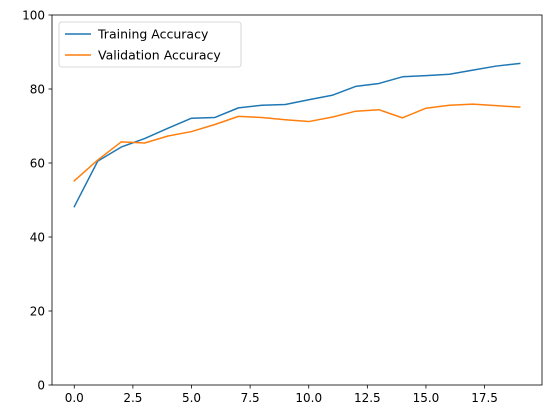  I want to click on x-tick-label: 10.0, so click(308, 398).